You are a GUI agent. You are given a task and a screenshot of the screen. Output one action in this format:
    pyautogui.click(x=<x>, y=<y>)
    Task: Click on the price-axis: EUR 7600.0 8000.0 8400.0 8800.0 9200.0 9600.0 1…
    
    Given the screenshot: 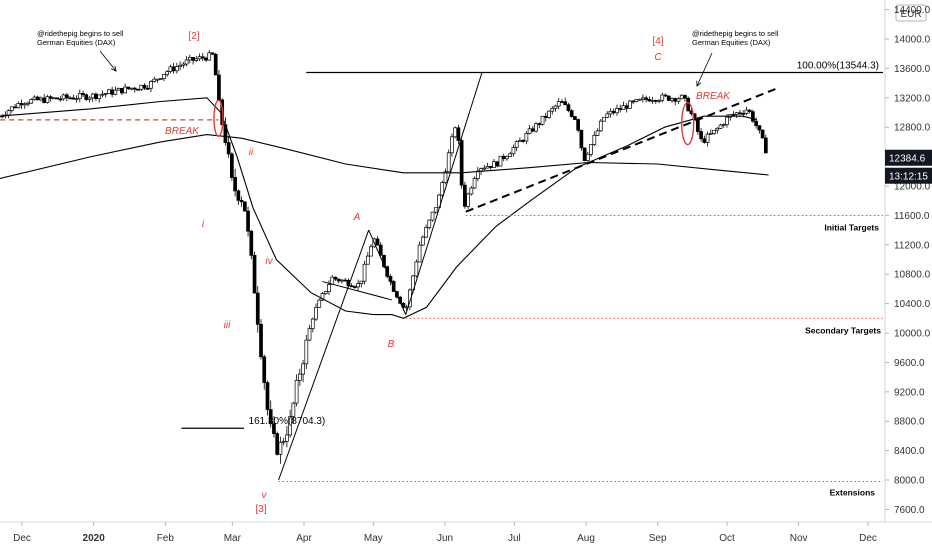 What is the action you would take?
    pyautogui.click(x=908, y=261)
    